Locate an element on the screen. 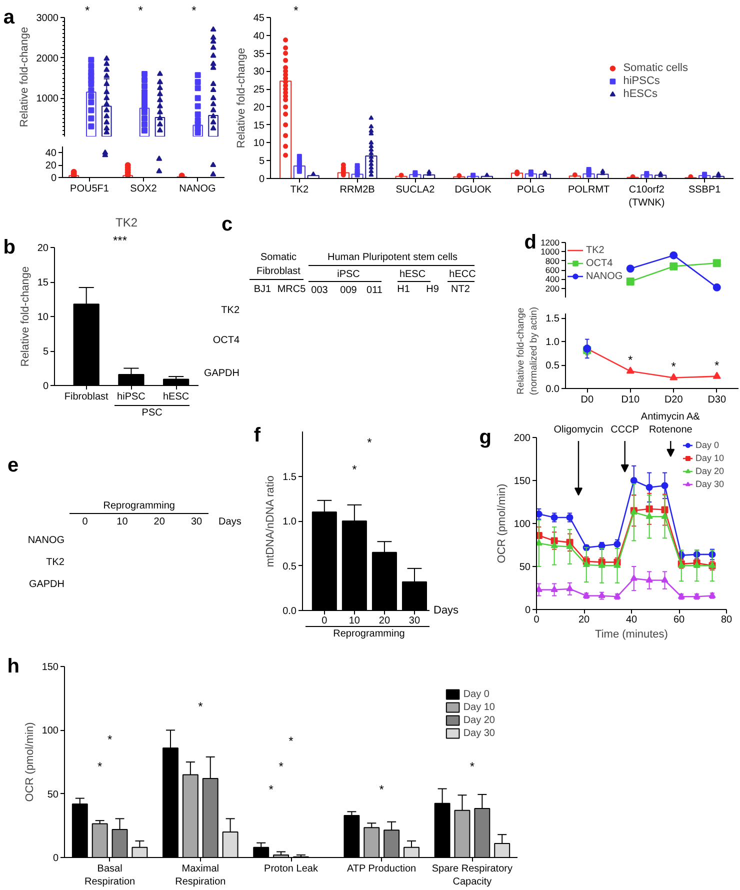 The width and height of the screenshot is (740, 890). legend-label: Day 20 is located at coordinates (479, 720).